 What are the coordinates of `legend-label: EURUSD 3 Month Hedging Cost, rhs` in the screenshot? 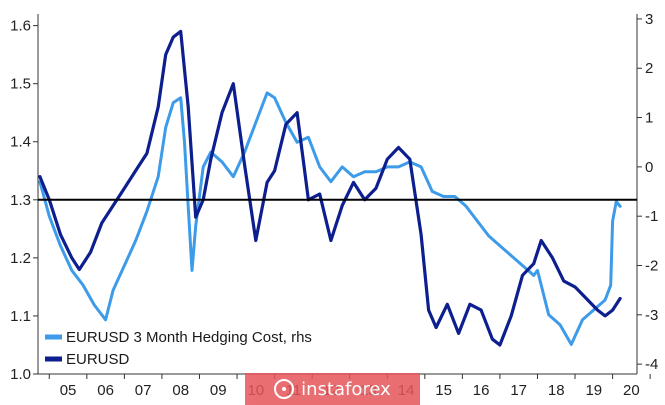 It's located at (189, 337).